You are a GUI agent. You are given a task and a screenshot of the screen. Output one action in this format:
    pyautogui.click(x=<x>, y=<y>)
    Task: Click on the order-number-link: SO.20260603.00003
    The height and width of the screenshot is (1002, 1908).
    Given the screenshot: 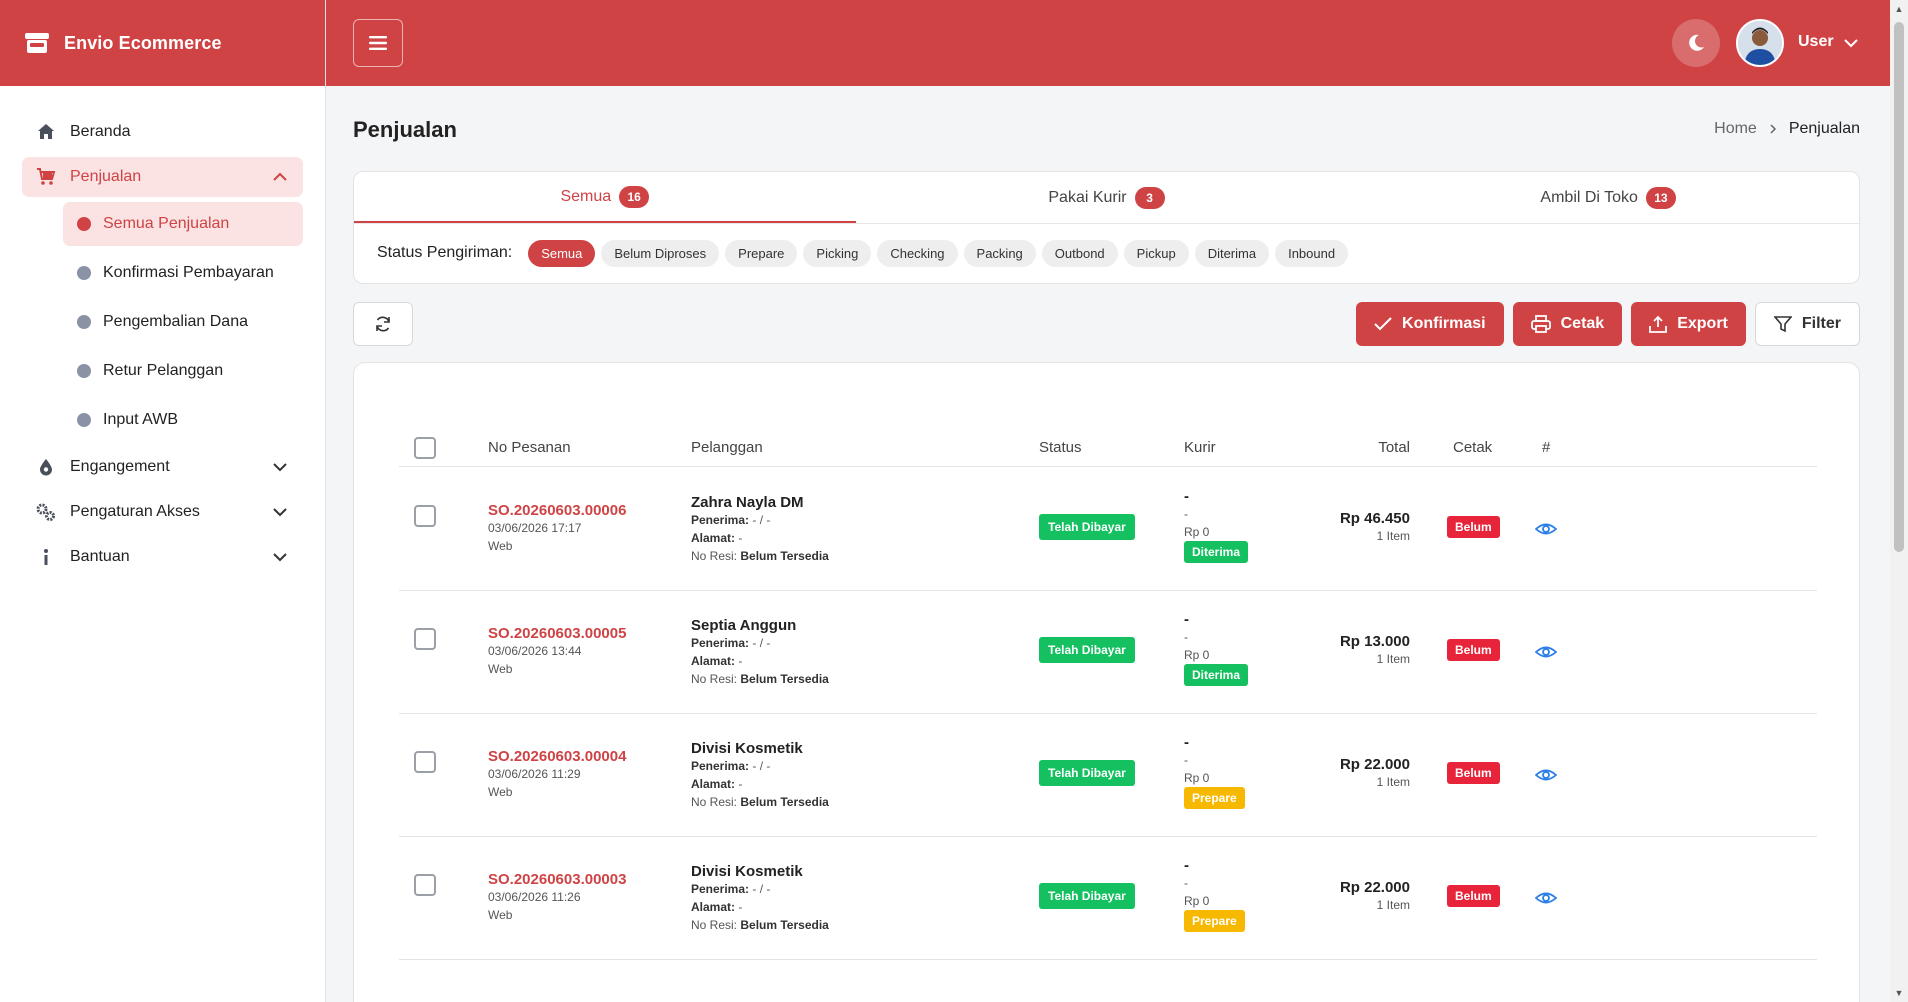 What is the action you would take?
    pyautogui.click(x=557, y=879)
    